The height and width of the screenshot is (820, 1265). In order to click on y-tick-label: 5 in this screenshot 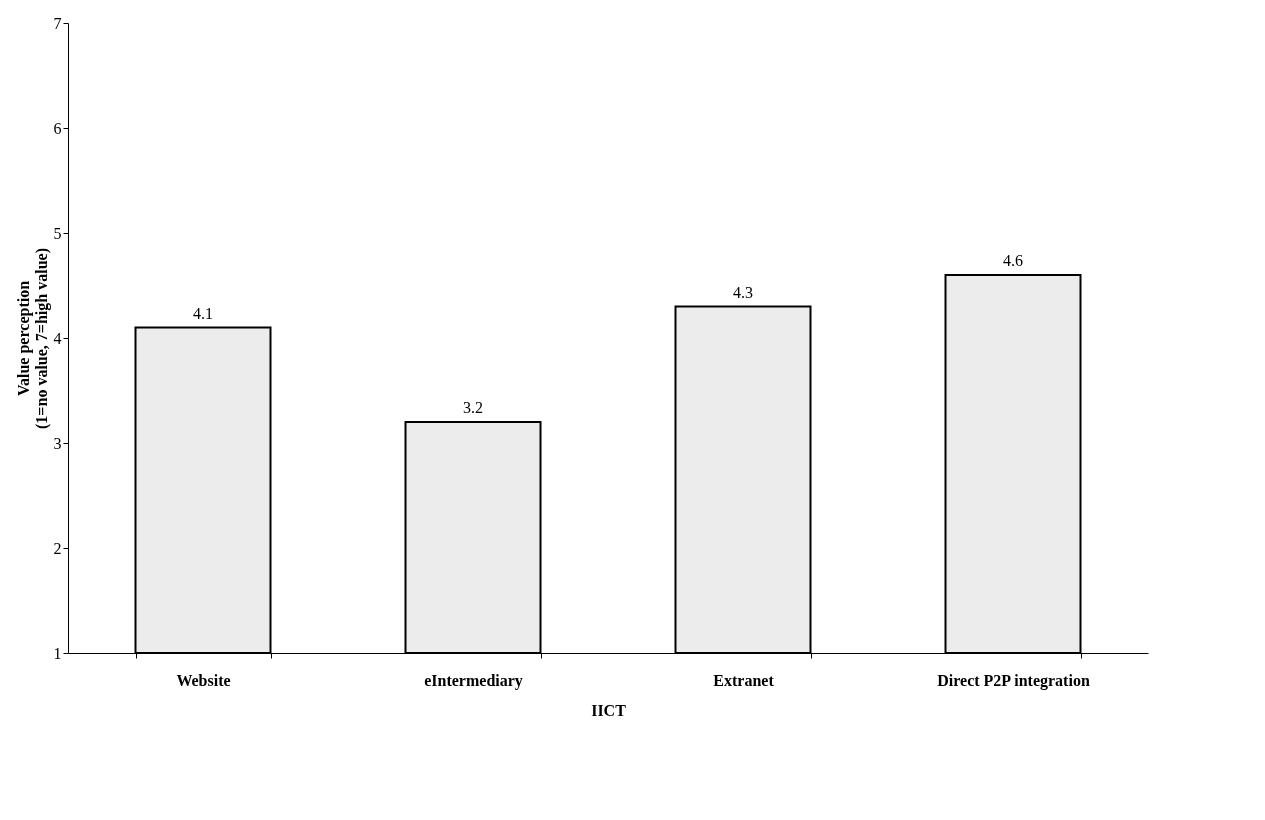, I will do `click(57, 233)`.